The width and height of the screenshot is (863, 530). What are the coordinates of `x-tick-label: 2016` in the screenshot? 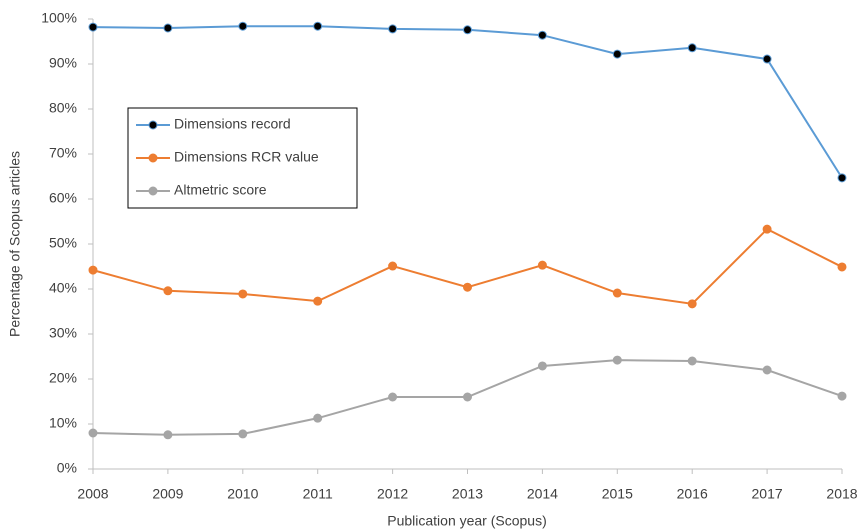 It's located at (692, 494).